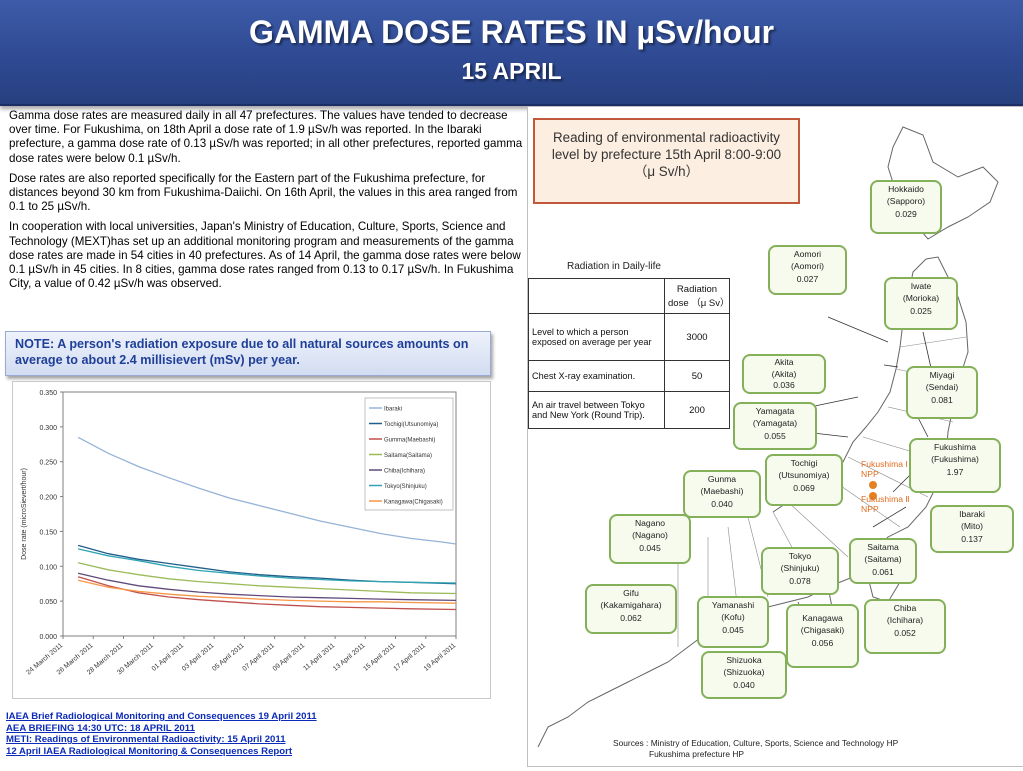 This screenshot has width=1023, height=771. Describe the element at coordinates (666, 171) in the screenshot. I see `reading-line-3: （μ Sv/h）` at that location.